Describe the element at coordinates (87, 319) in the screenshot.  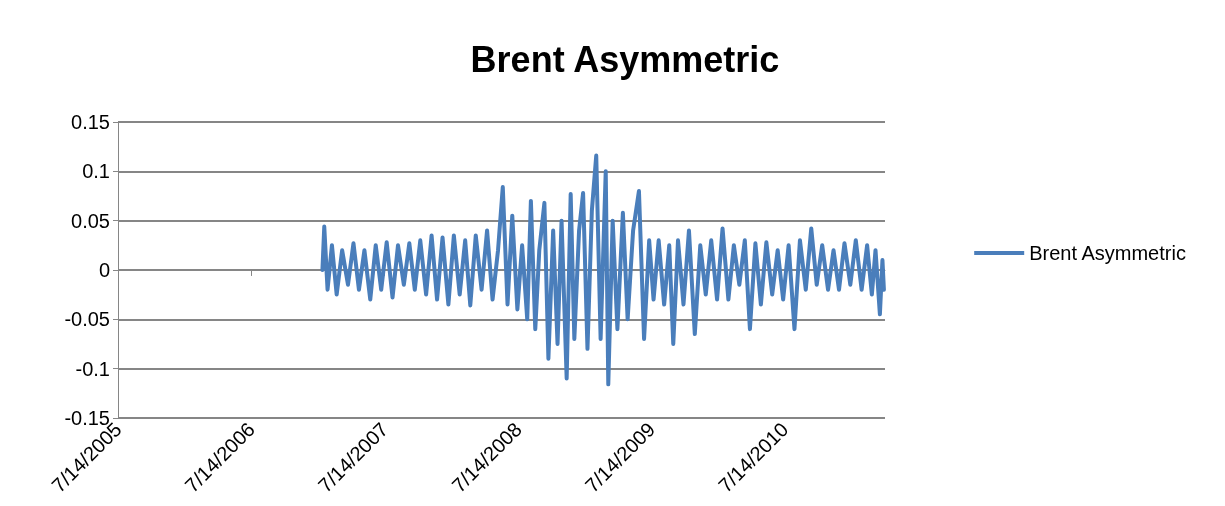
I see `y-tick-label: -0.05` at that location.